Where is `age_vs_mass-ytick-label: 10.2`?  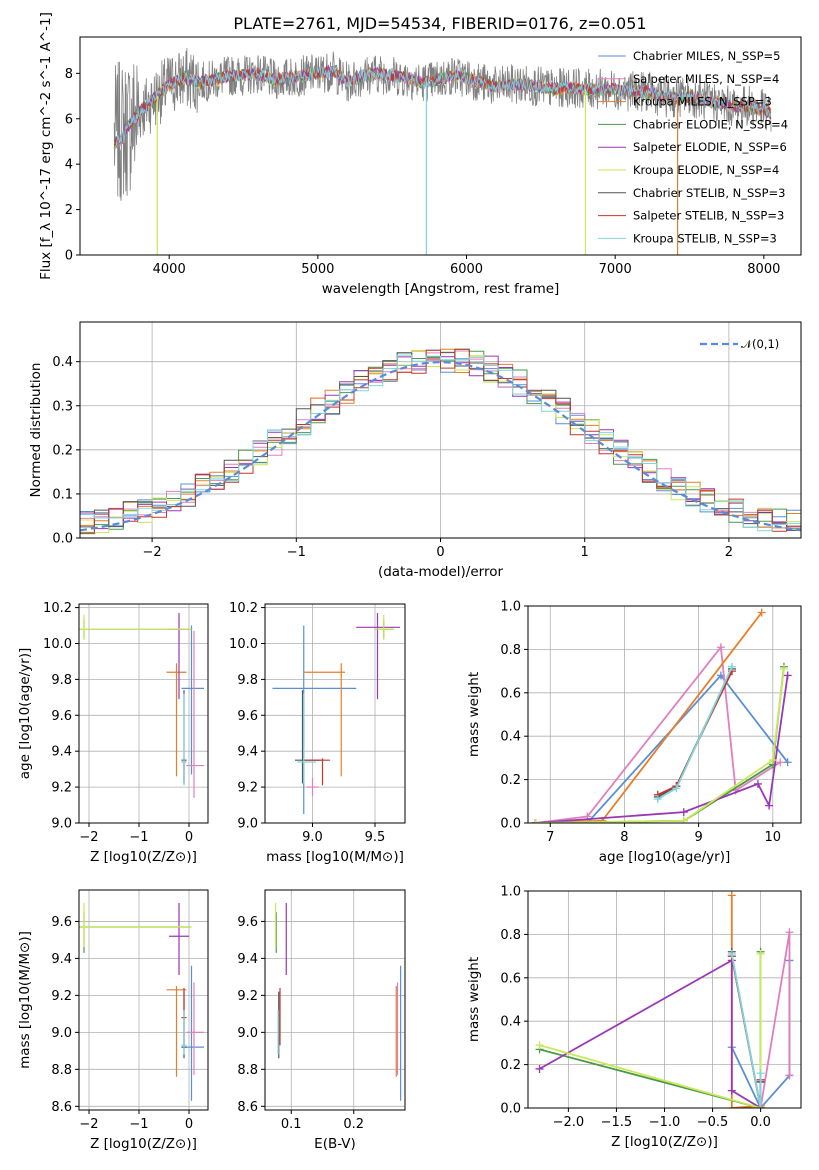
age_vs_mass-ytick-label: 10.2 is located at coordinates (243, 608).